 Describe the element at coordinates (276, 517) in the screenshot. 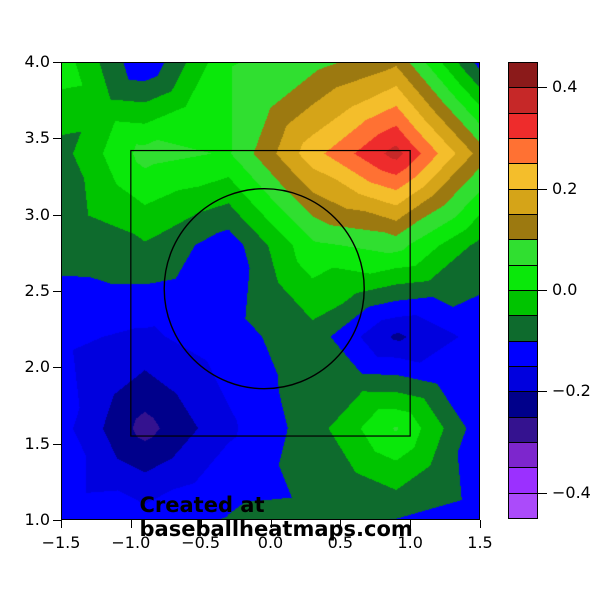

I see `watermark-text: Created at baseballheatmaps.com` at that location.